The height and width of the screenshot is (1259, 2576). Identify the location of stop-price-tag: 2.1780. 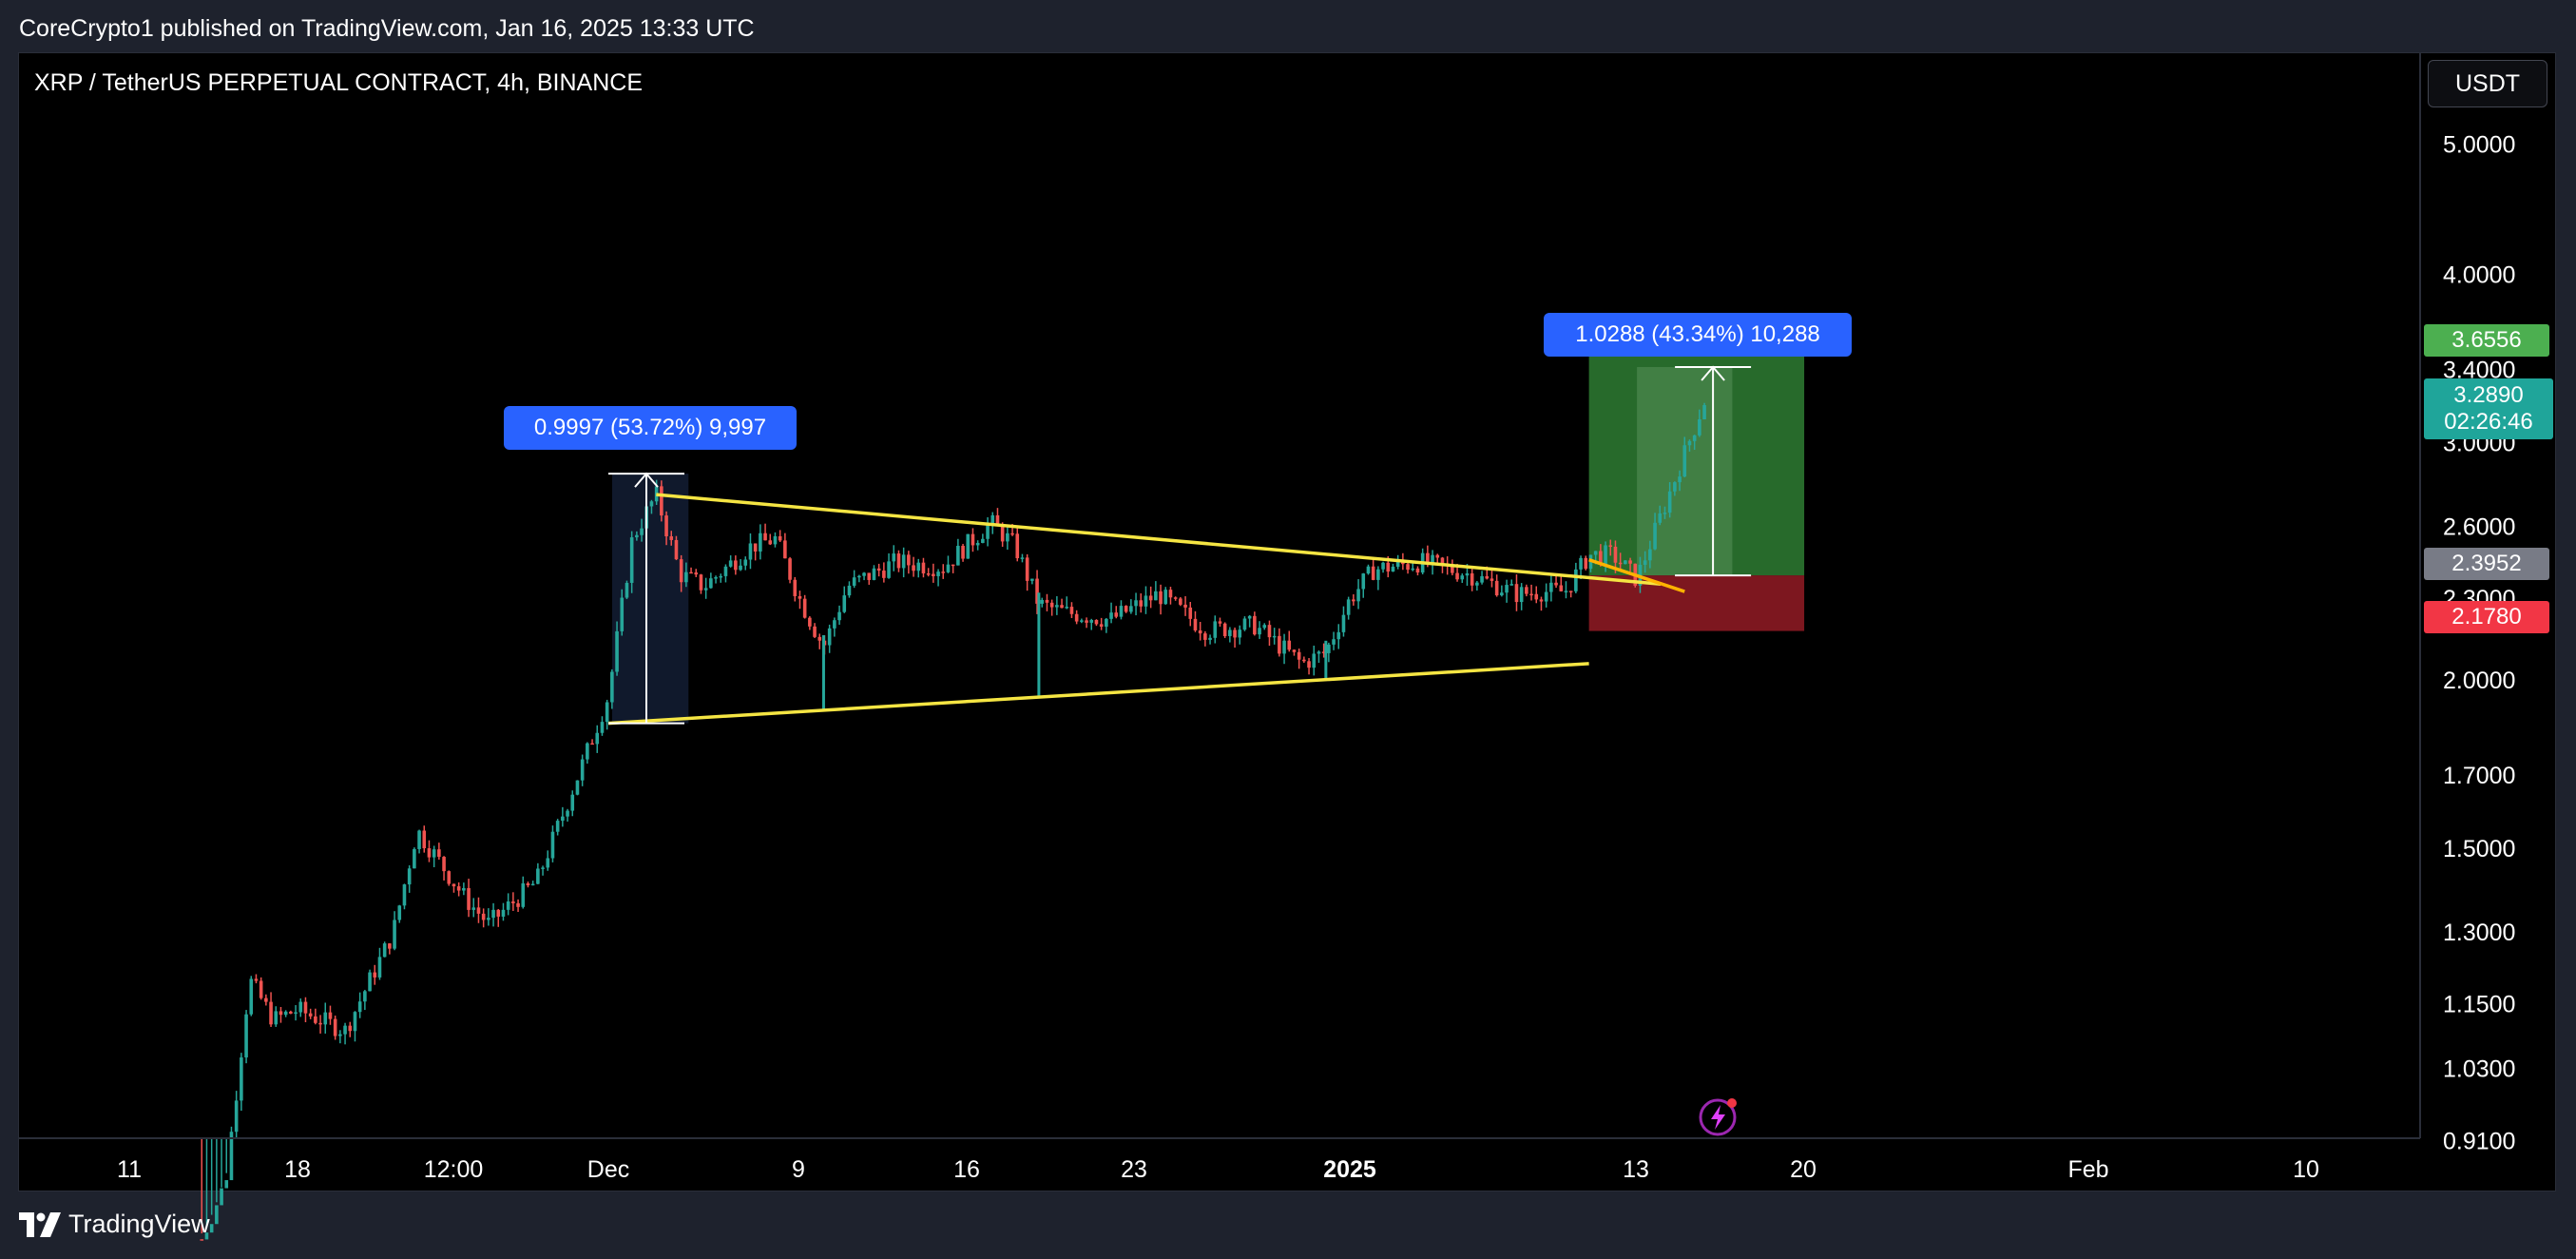
(2486, 617).